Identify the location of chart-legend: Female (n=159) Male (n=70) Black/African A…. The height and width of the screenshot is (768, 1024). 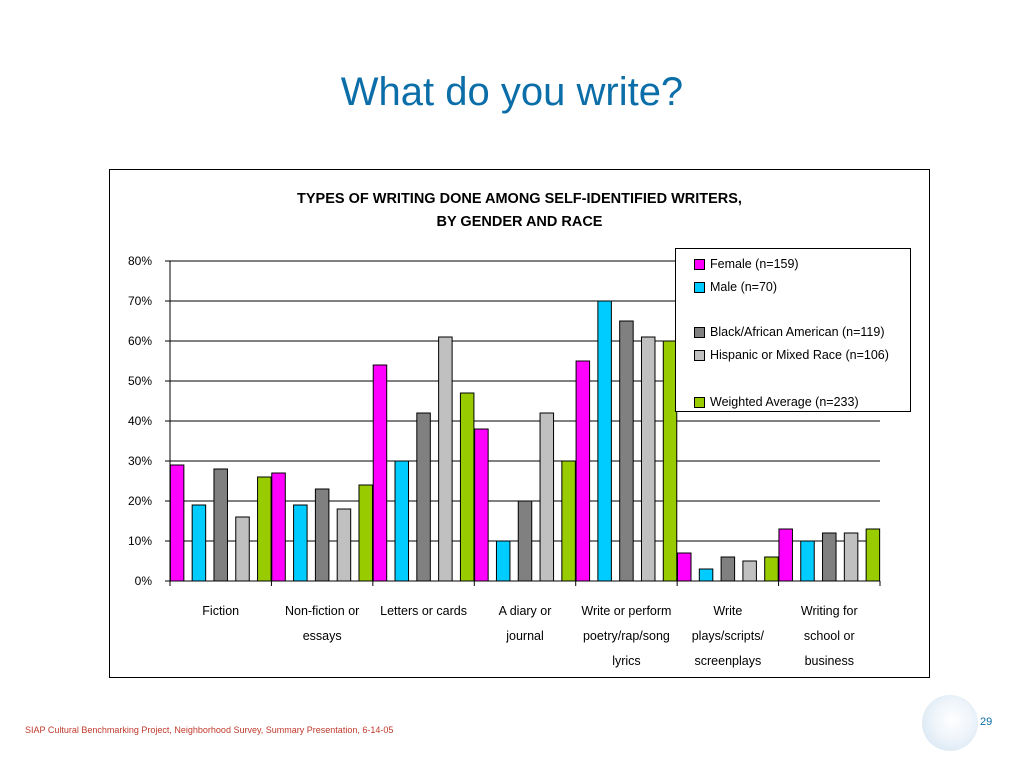
(793, 330).